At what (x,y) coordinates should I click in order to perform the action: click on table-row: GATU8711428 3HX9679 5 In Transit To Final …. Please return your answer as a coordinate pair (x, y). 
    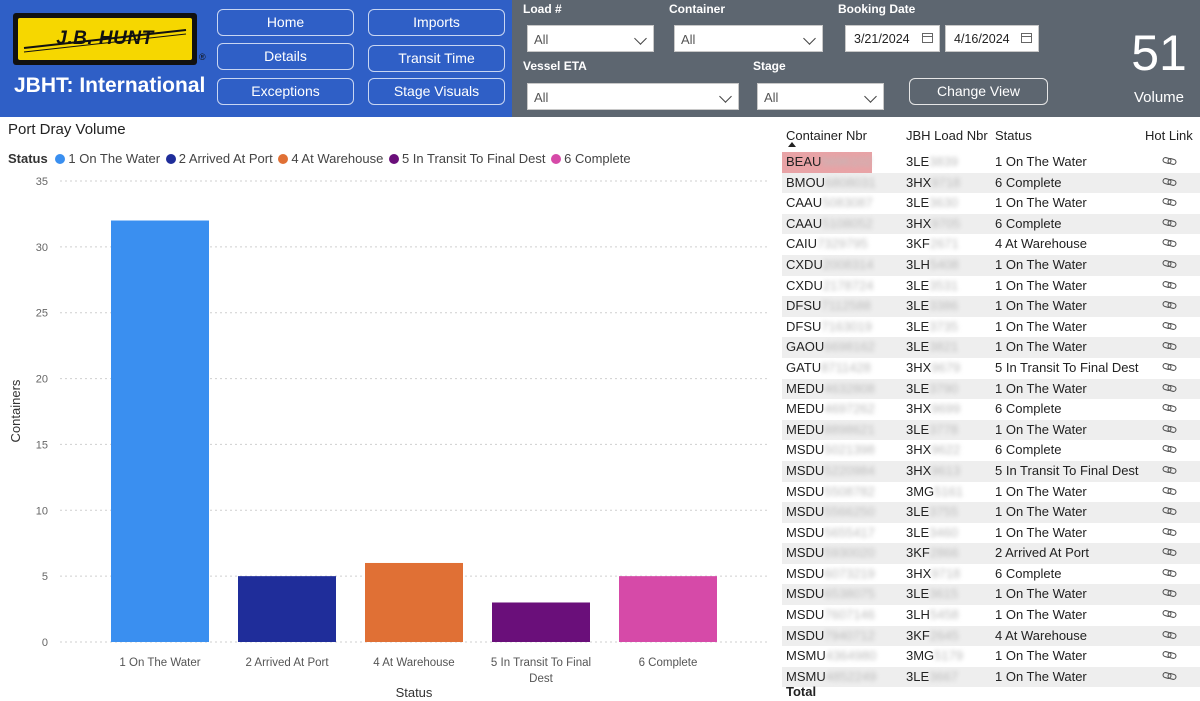
    Looking at the image, I should click on (991, 368).